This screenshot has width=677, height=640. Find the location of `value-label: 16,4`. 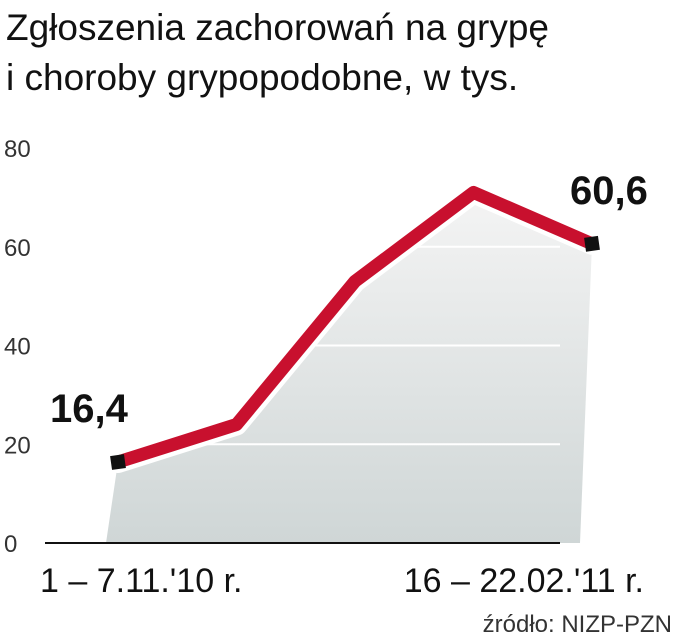

value-label: 16,4 is located at coordinates (89, 409).